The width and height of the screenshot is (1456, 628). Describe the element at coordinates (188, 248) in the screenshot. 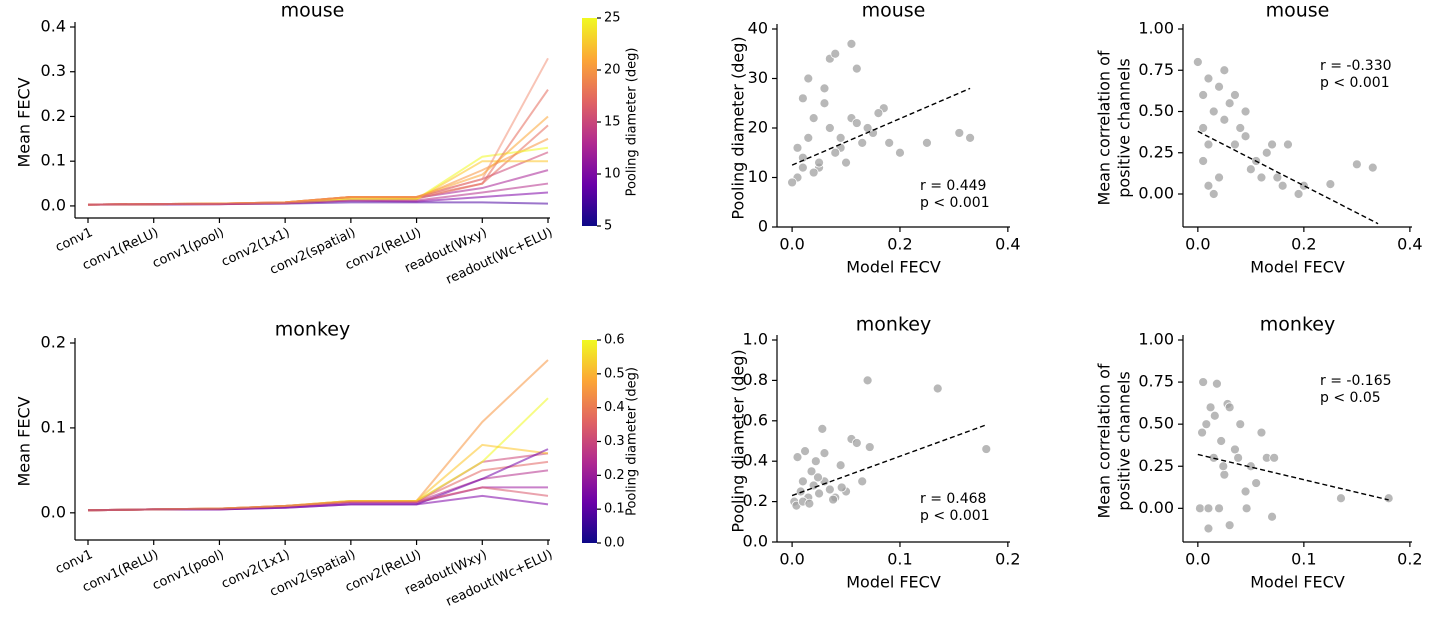

I see `x-tick-label: conv1(pool)` at that location.